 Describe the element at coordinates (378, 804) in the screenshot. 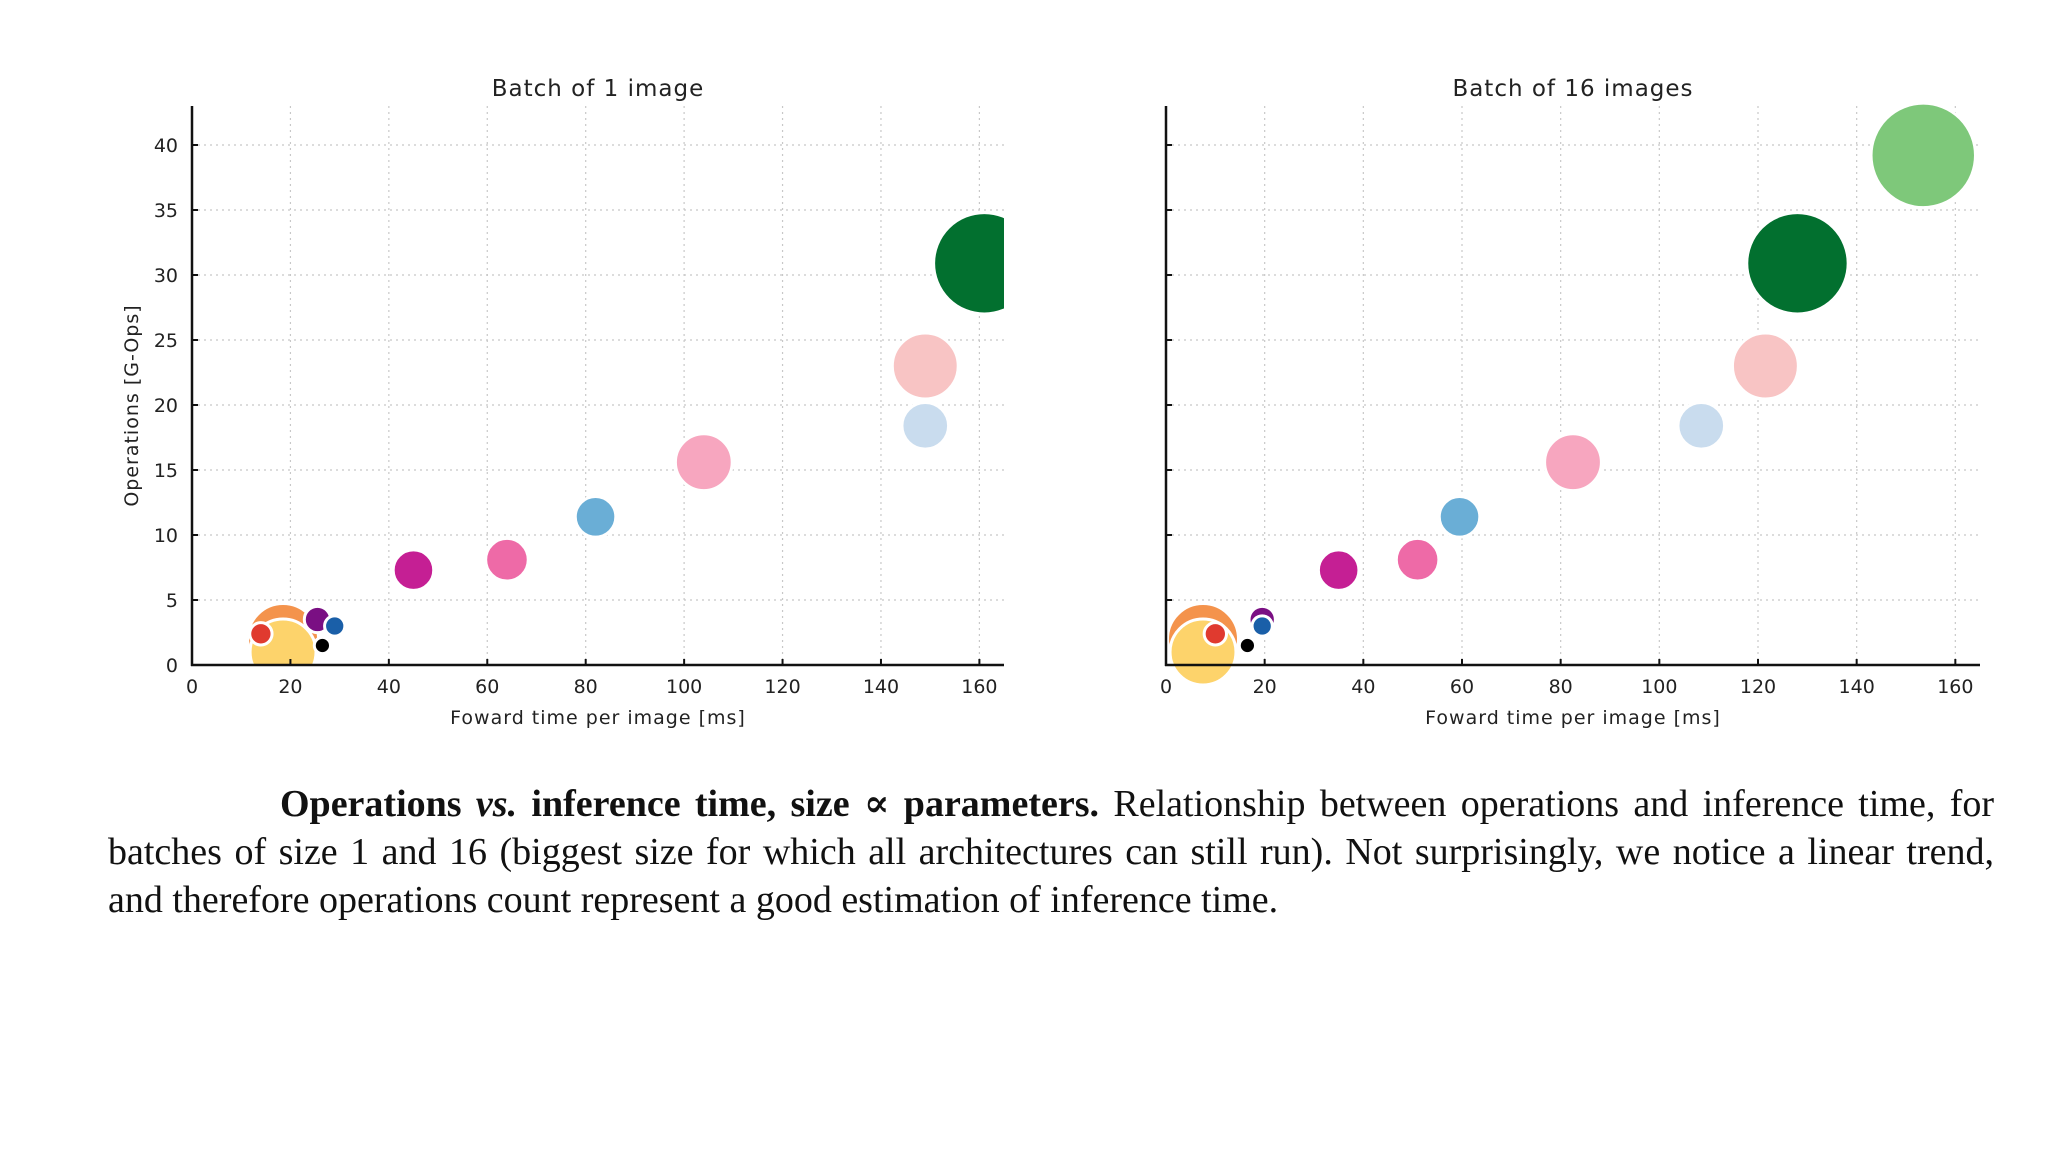

I see `caption-bold-1: Operations` at that location.